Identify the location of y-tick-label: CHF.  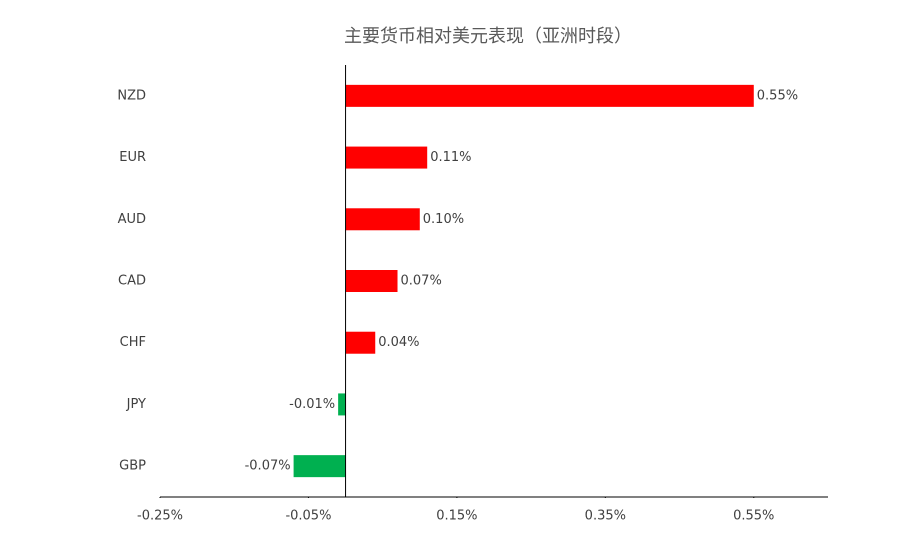
(133, 342).